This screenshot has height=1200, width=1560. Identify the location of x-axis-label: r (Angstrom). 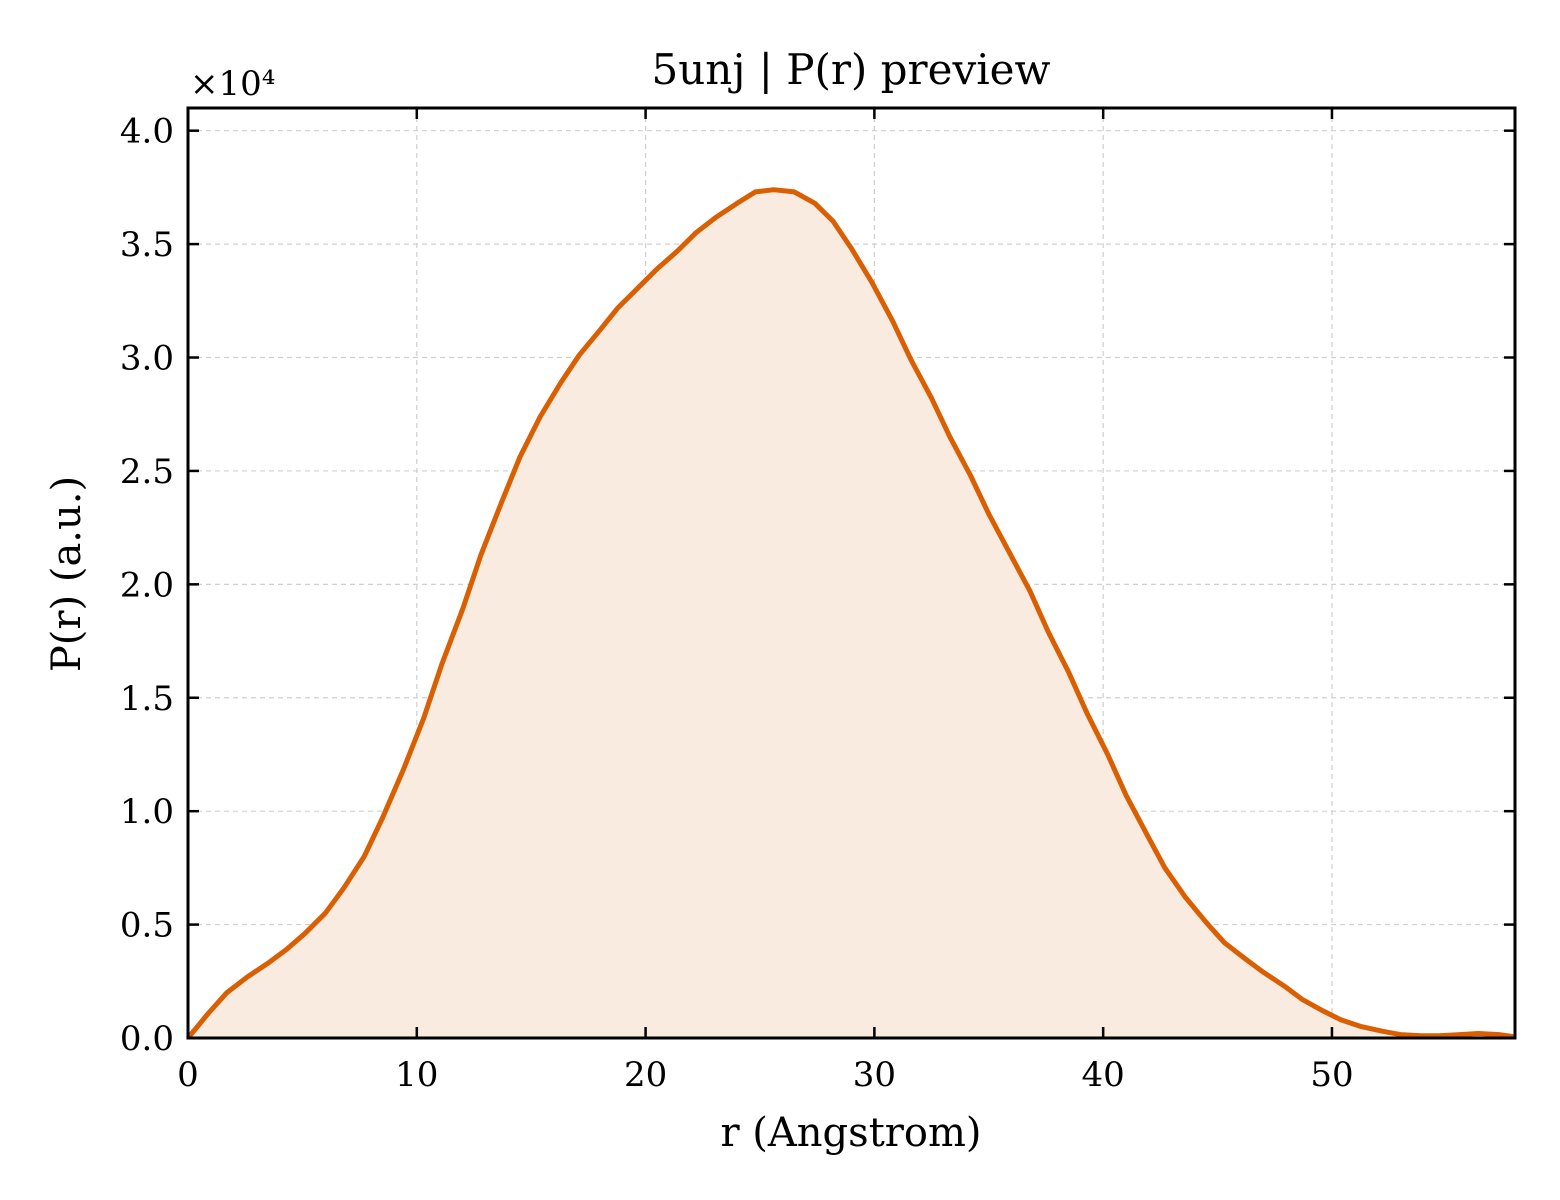
(850, 1133).